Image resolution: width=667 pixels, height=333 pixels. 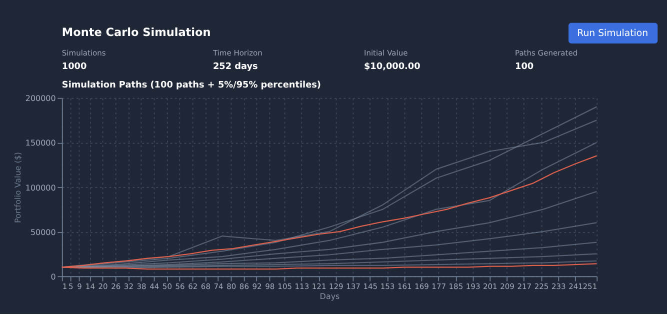 I want to click on x-tick-label: 121, so click(x=319, y=286).